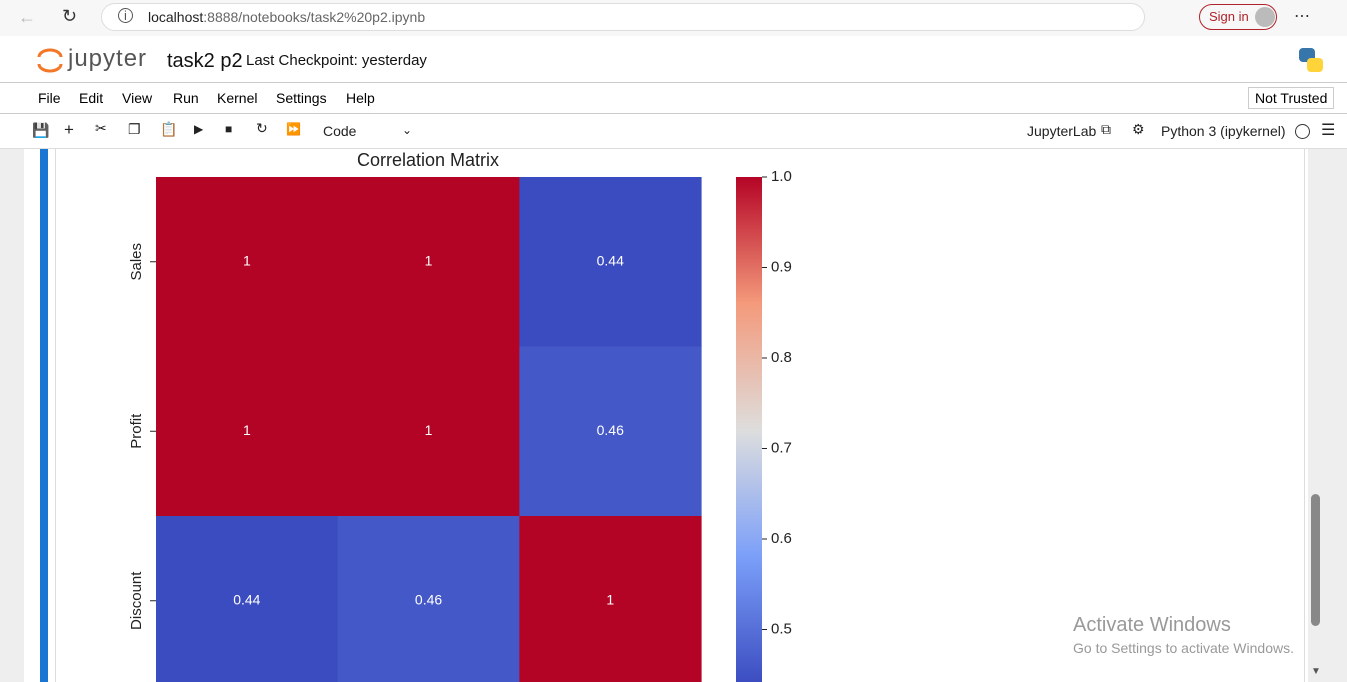  Describe the element at coordinates (781, 357) in the screenshot. I see `colorbar-tick-label: 0.8` at that location.